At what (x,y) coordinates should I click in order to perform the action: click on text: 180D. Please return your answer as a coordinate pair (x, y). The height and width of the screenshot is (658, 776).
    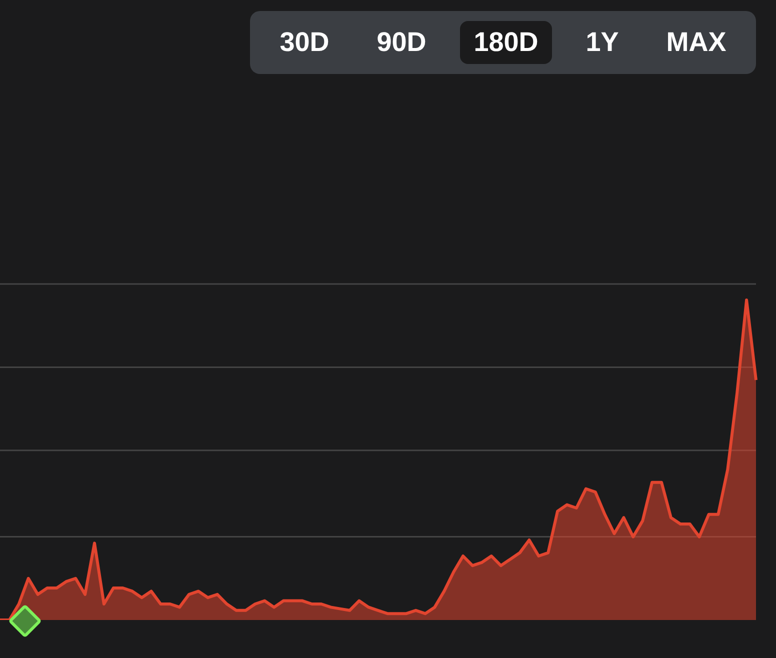
    Looking at the image, I should click on (506, 42).